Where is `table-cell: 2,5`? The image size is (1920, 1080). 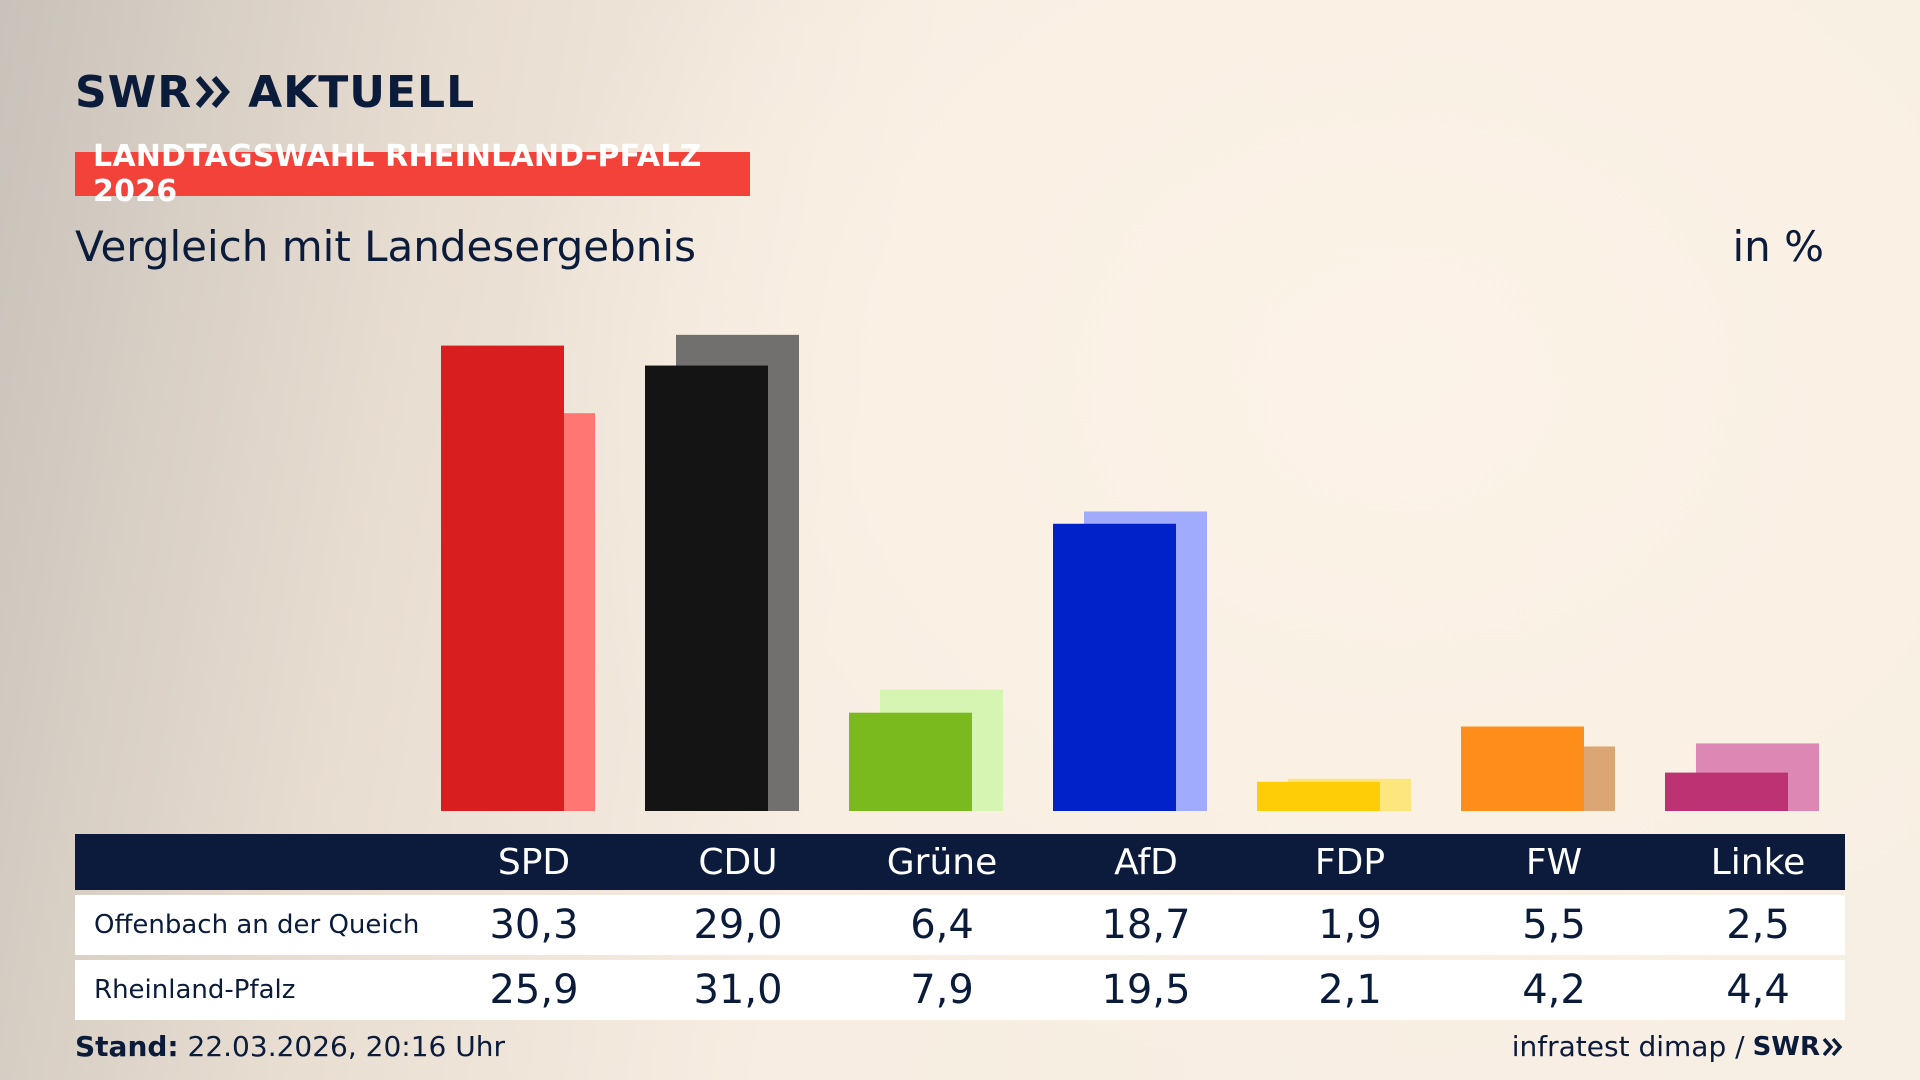
table-cell: 2,5 is located at coordinates (1758, 925).